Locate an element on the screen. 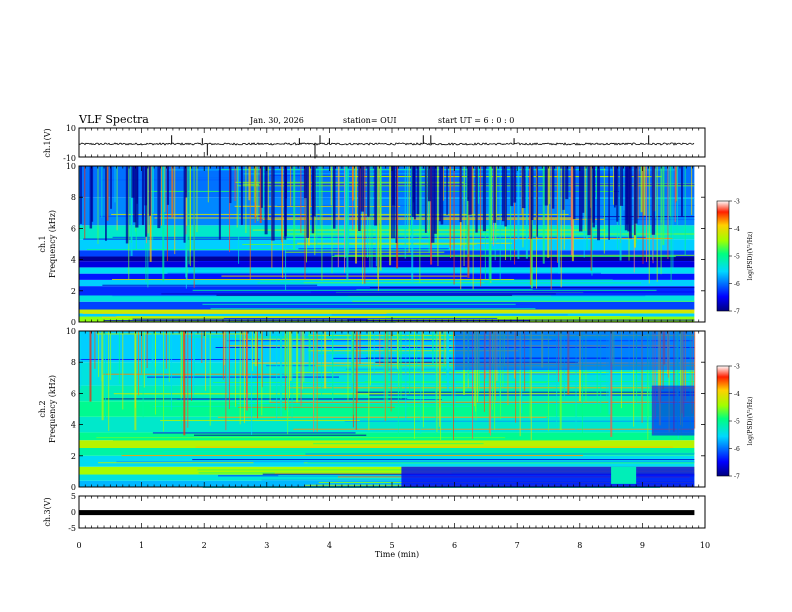 This screenshot has height=612, width=792. waveform-ch3-trace is located at coordinates (387, 513).